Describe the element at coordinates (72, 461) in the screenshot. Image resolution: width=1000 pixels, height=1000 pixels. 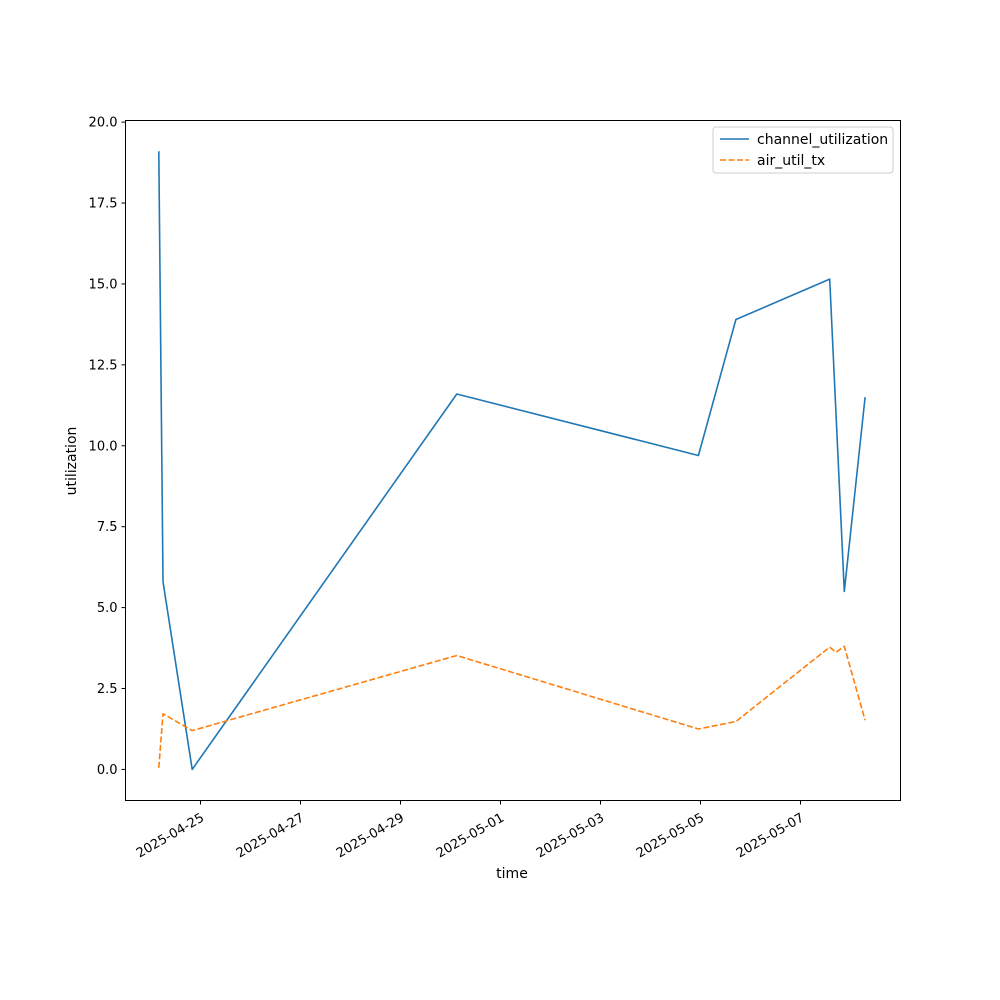
I see `y-axis-label: utilization` at that location.